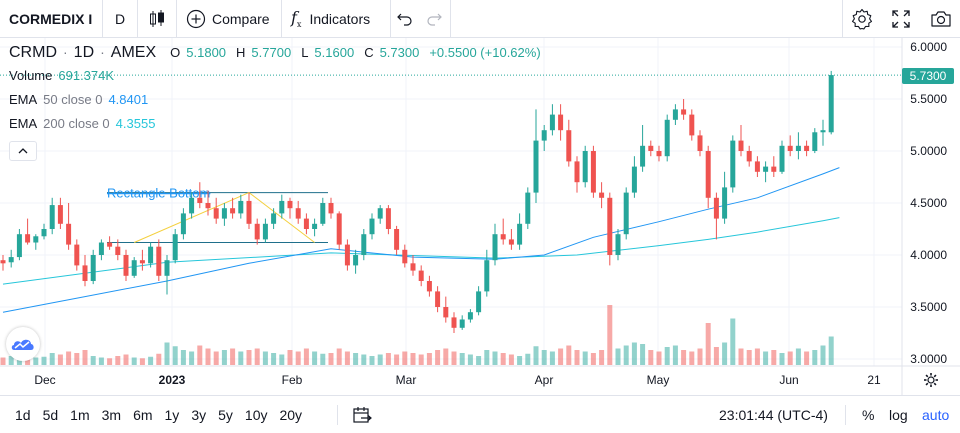 Image resolution: width=960 pixels, height=433 pixels. Describe the element at coordinates (256, 415) in the screenshot. I see `range-button-10y: 10y` at that location.